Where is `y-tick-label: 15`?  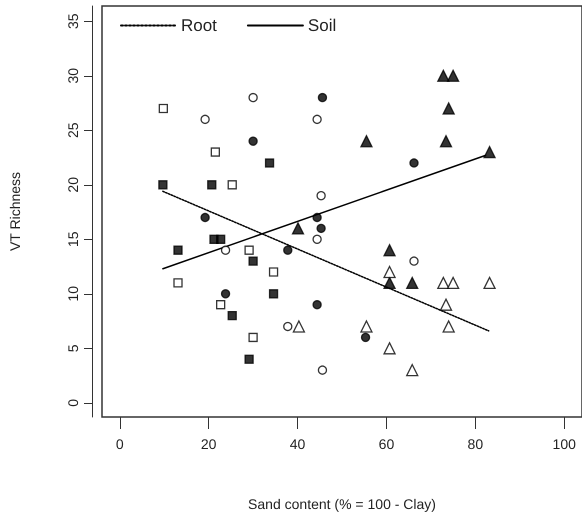 y-tick-label: 15 is located at coordinates (73, 239).